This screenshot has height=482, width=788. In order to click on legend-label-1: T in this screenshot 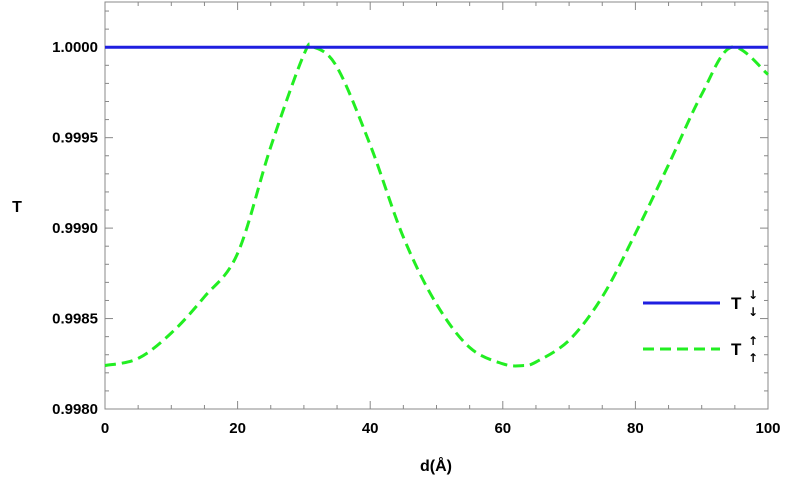, I will do `click(736, 349)`.